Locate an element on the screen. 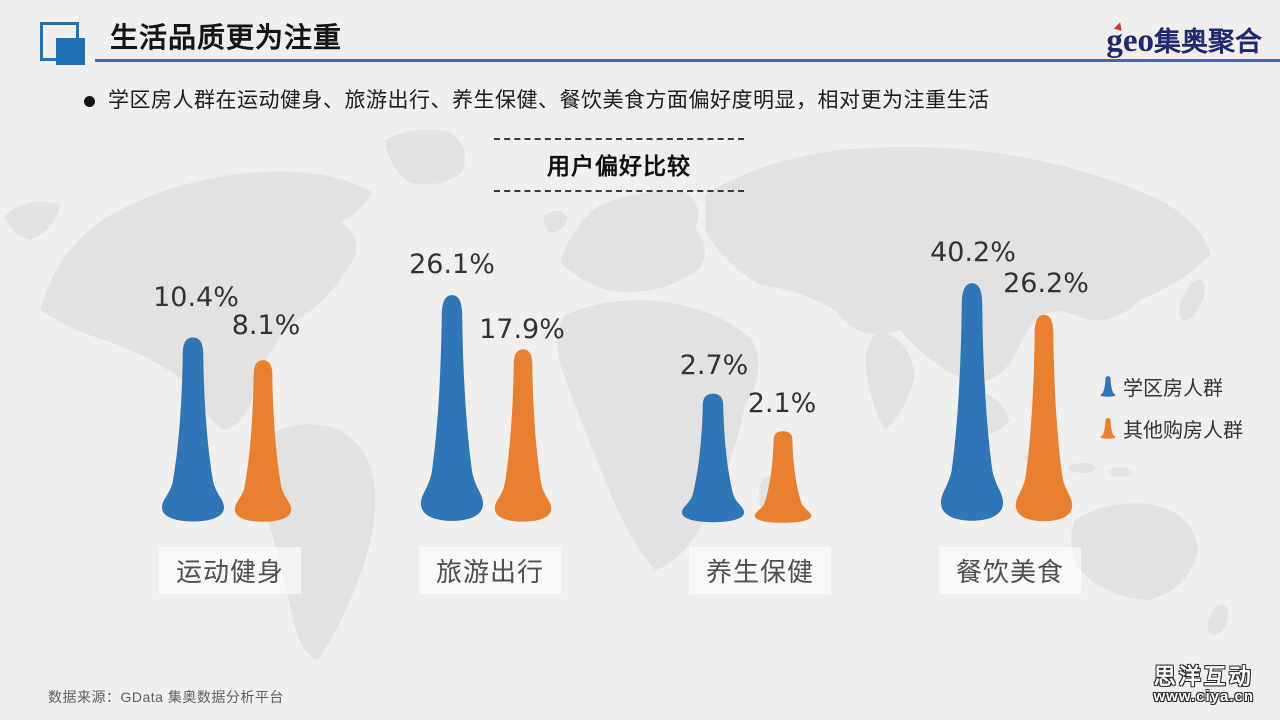 Image resolution: width=1280 pixels, height=720 pixels. data-source: 数据来源：GData 集奥数据分析平台 is located at coordinates (166, 697).